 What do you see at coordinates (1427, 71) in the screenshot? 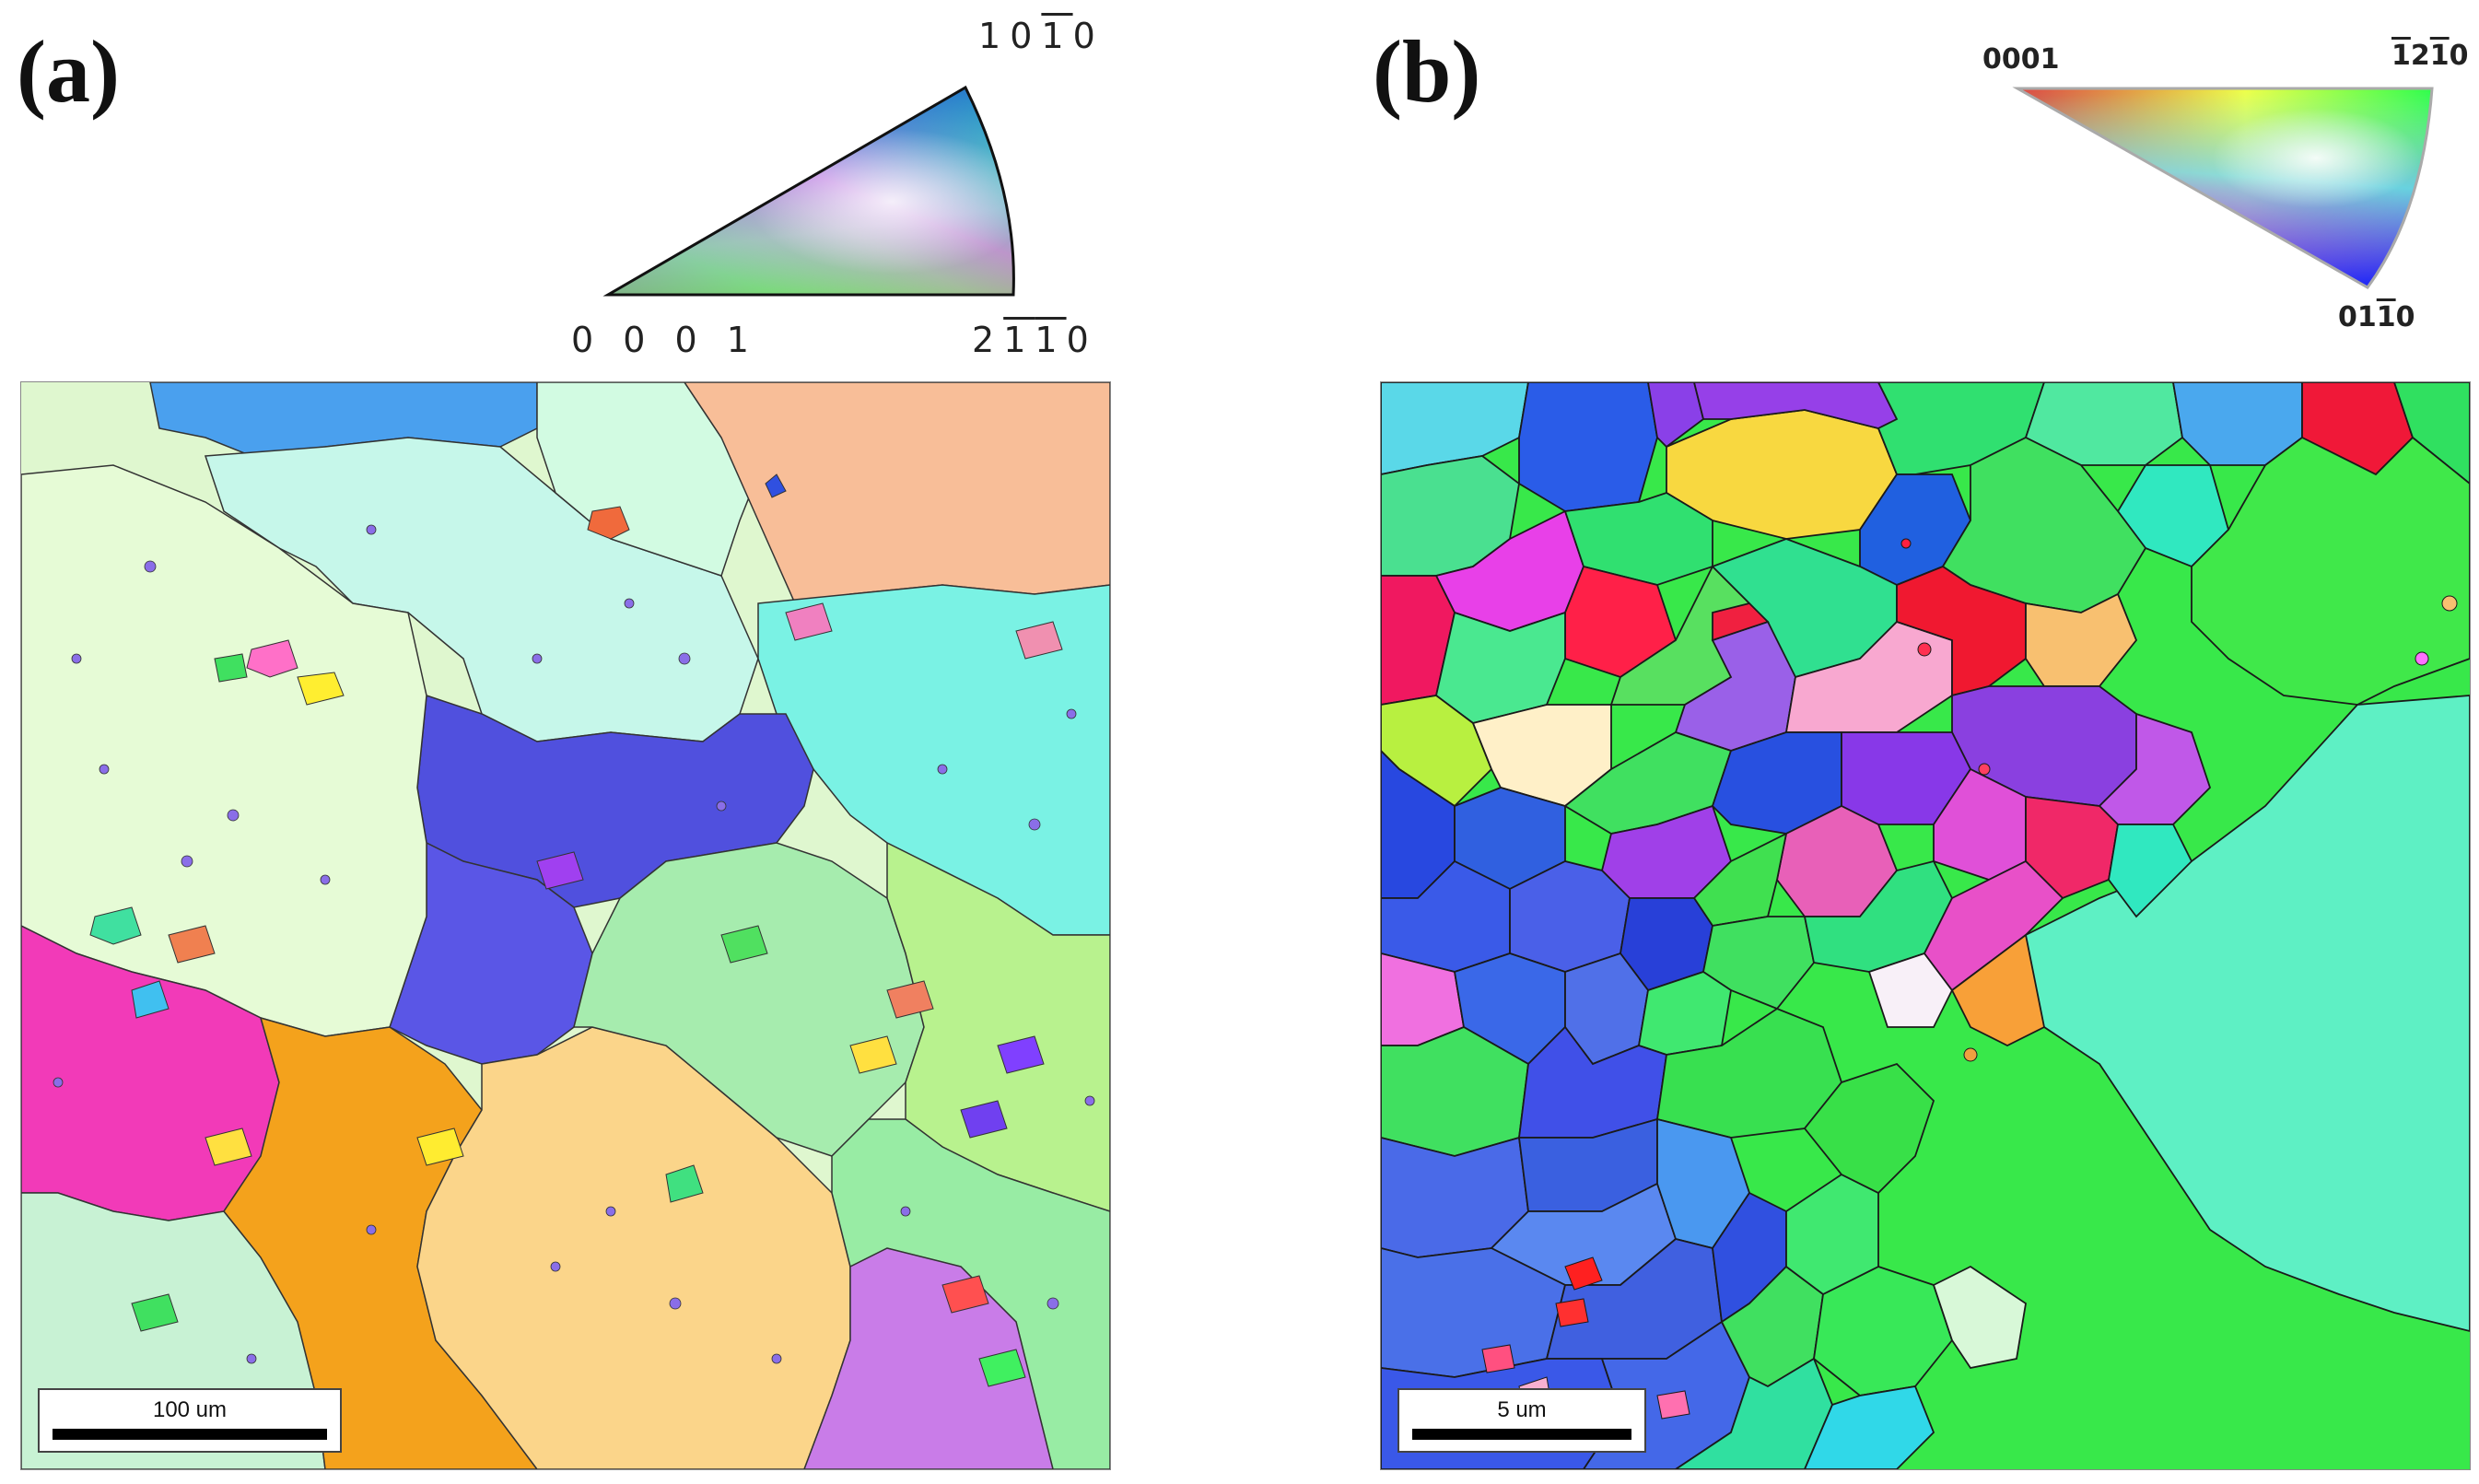
I see `panel-b-label: (b)` at bounding box center [1427, 71].